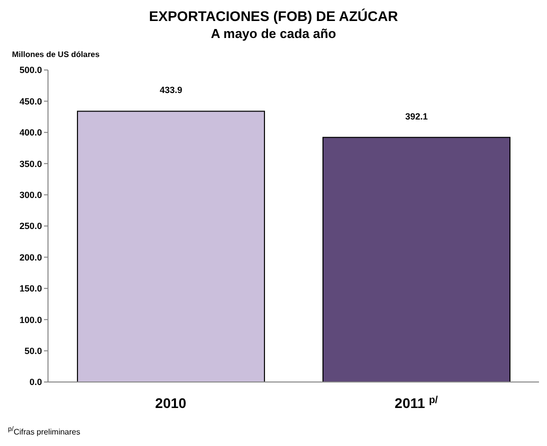 The width and height of the screenshot is (547, 446). What do you see at coordinates (30, 319) in the screenshot?
I see `y-tick-label: 100.0` at bounding box center [30, 319].